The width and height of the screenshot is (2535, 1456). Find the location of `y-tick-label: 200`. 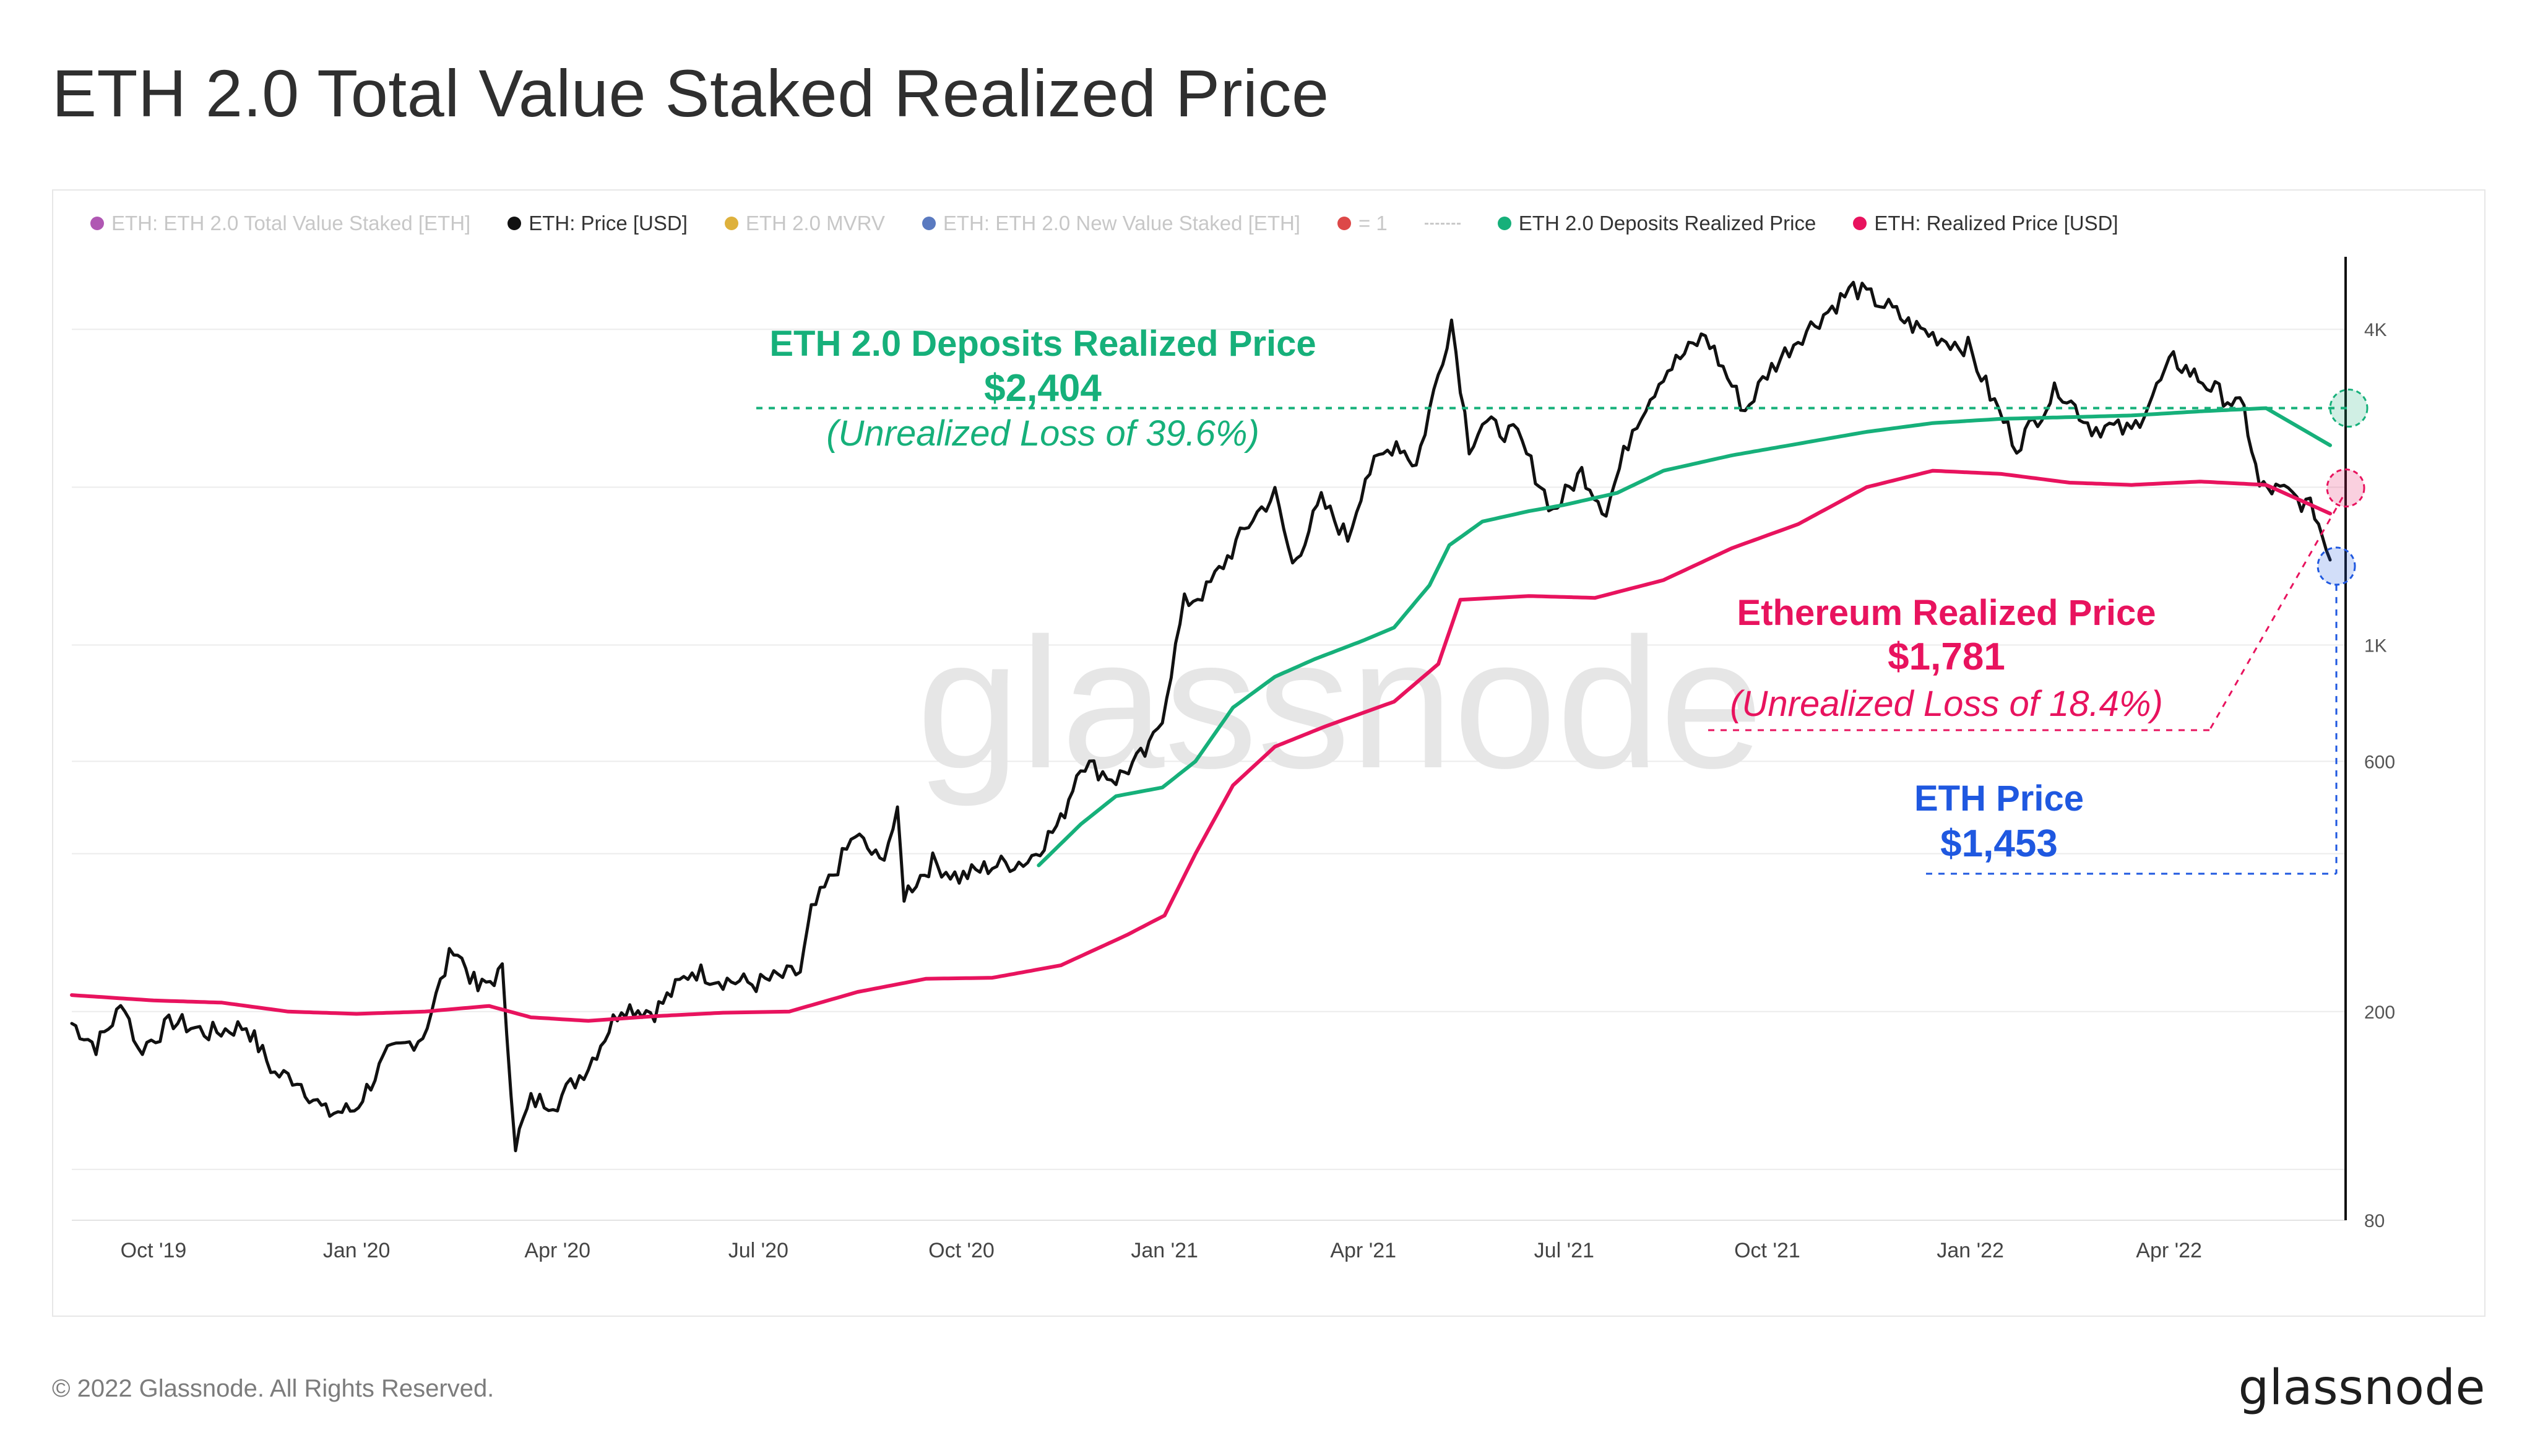

y-tick-label: 200 is located at coordinates (2379, 1012).